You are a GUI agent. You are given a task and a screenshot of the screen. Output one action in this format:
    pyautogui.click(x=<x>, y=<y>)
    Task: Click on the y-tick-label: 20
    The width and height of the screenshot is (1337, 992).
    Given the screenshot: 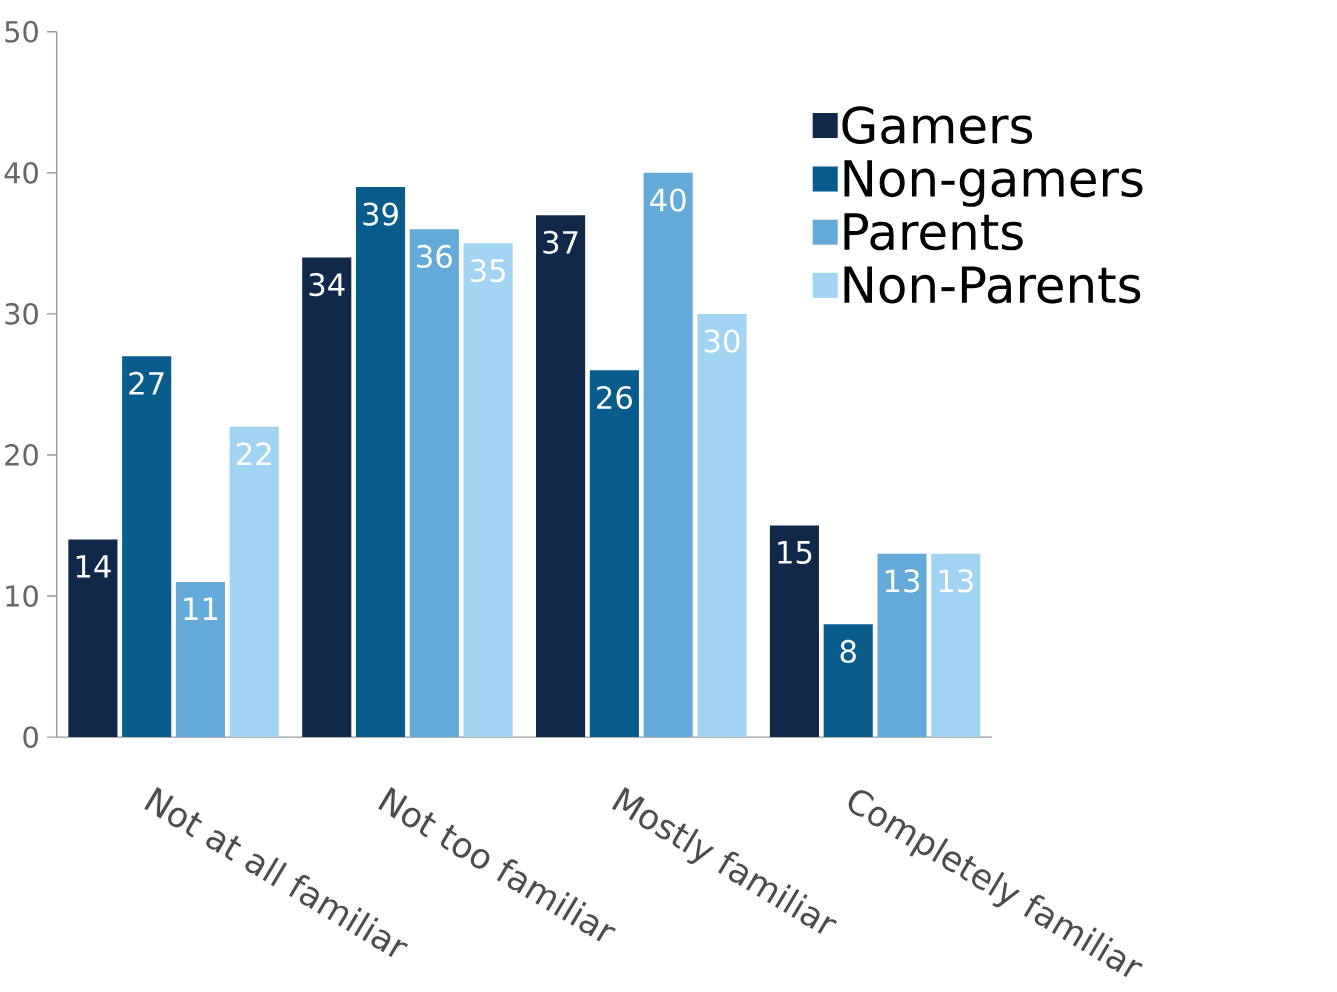 What is the action you would take?
    pyautogui.click(x=21, y=455)
    